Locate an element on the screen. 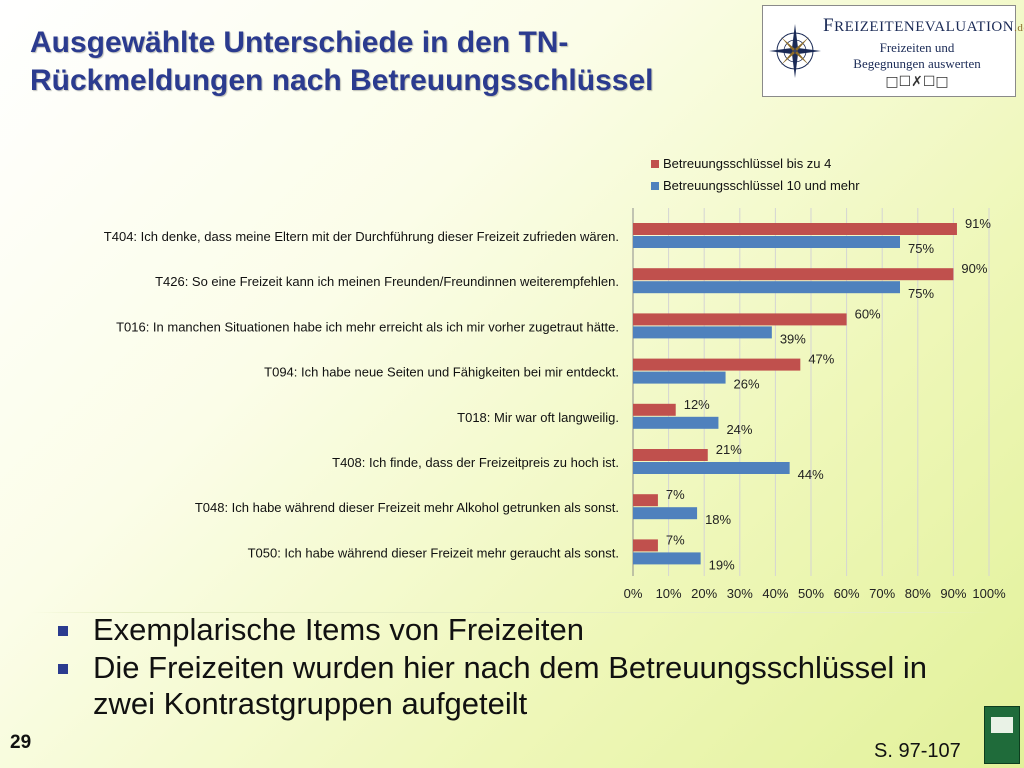 Image resolution: width=1024 pixels, height=768 pixels. divider is located at coordinates (510, 612).